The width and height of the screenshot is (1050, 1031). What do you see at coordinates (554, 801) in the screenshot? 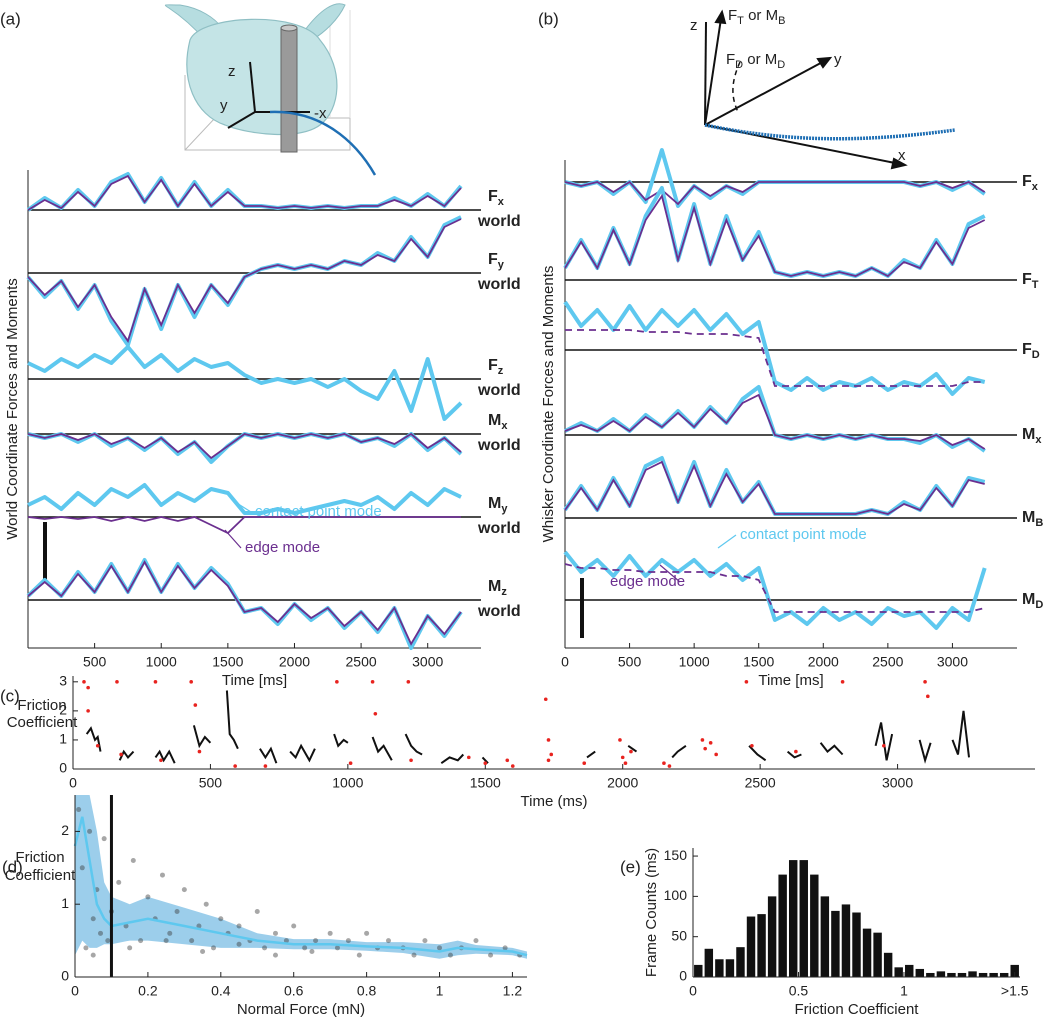
I see `x-axis-label: Time (ms)` at bounding box center [554, 801].